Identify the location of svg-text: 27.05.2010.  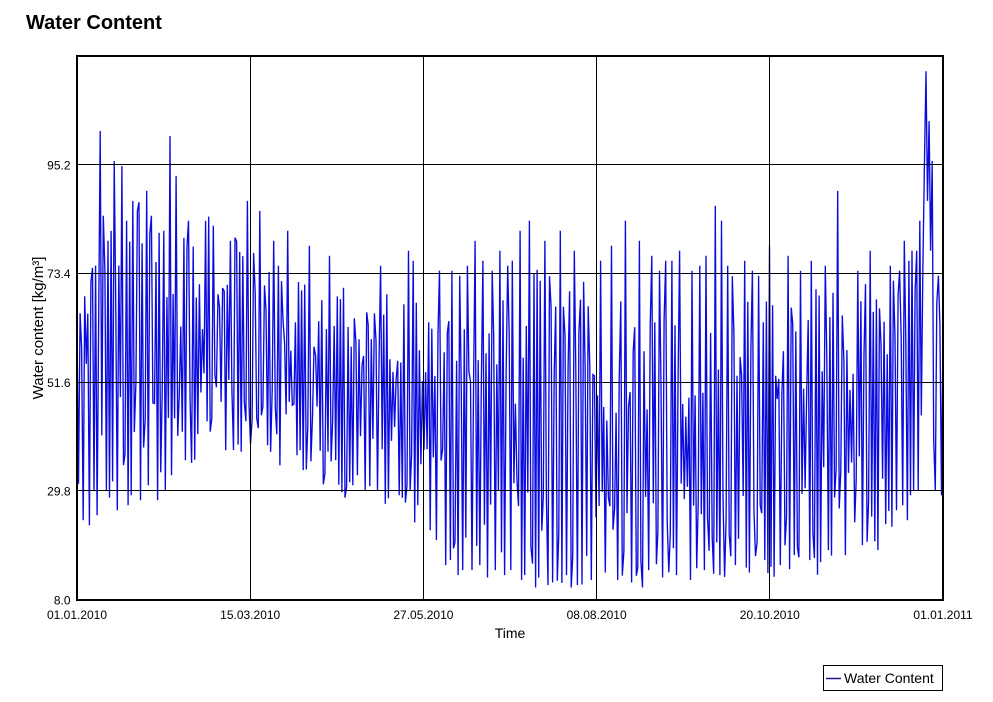
(423, 615).